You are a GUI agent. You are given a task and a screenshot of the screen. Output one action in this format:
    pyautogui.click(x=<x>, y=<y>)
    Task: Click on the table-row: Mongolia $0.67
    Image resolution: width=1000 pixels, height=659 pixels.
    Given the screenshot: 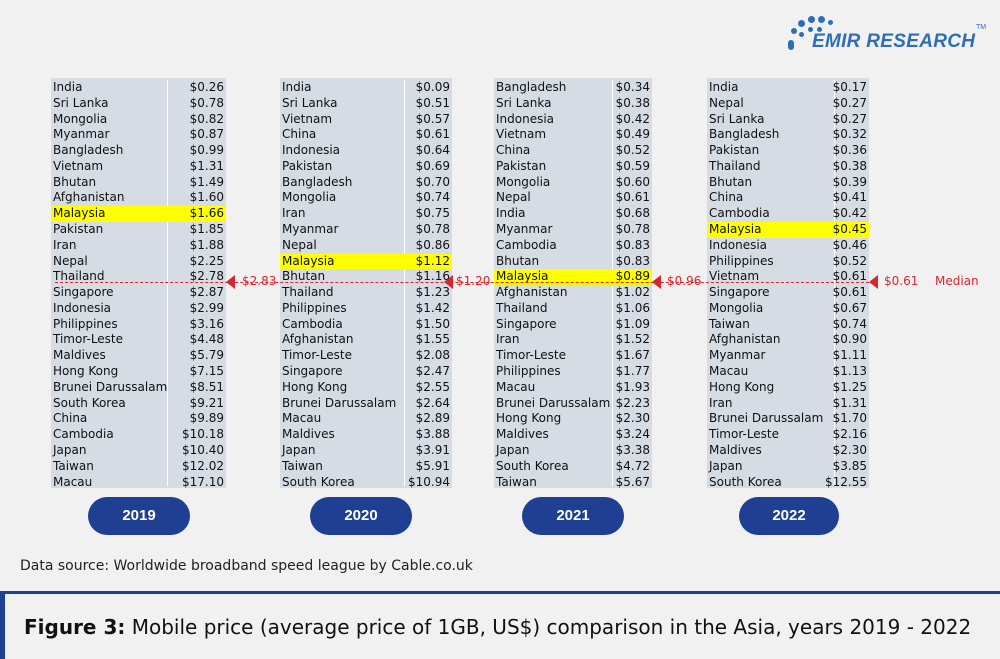 What is the action you would take?
    pyautogui.click(x=788, y=309)
    